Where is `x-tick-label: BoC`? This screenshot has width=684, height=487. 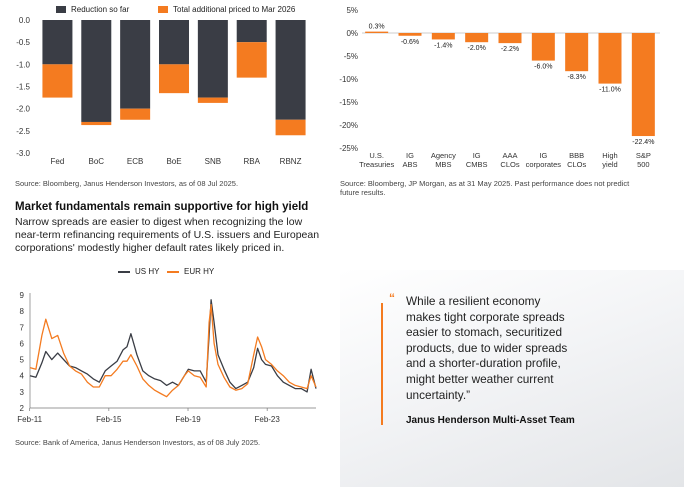 x-tick-label: BoC is located at coordinates (97, 161).